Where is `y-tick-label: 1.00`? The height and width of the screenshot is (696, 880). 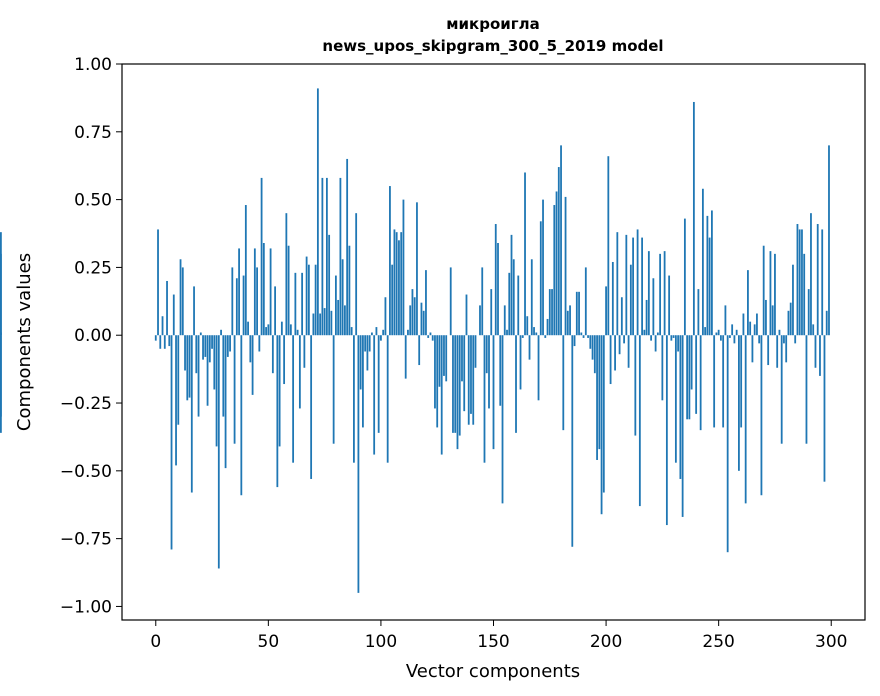 y-tick-label: 1.00 is located at coordinates (93, 65).